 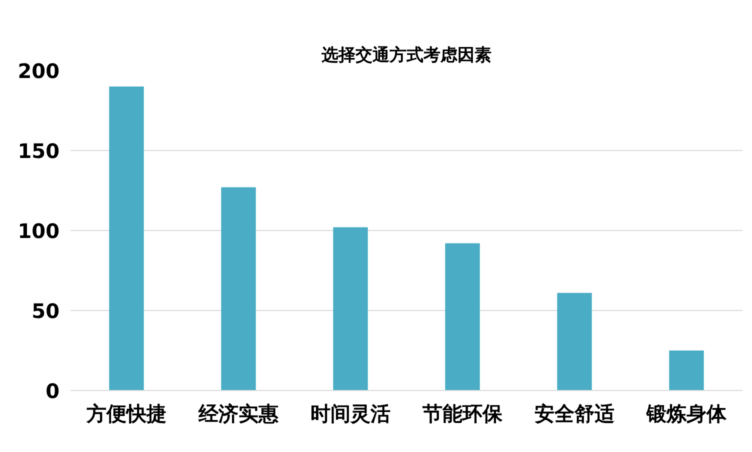 I want to click on x-tick-label: 经济实惠, so click(x=239, y=414).